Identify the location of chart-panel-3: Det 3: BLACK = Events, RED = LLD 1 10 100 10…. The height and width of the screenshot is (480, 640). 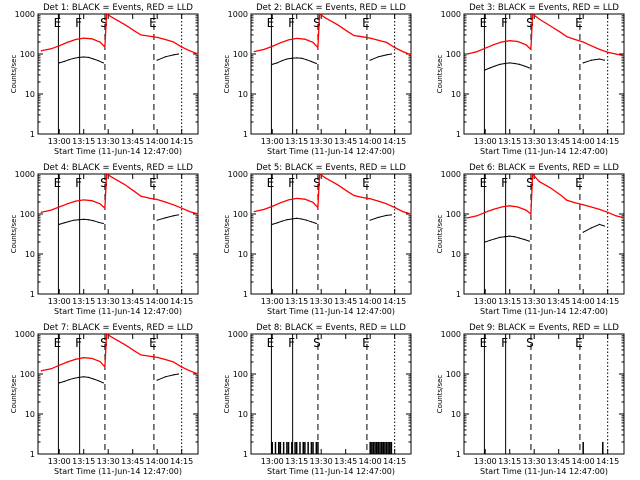
(530, 79).